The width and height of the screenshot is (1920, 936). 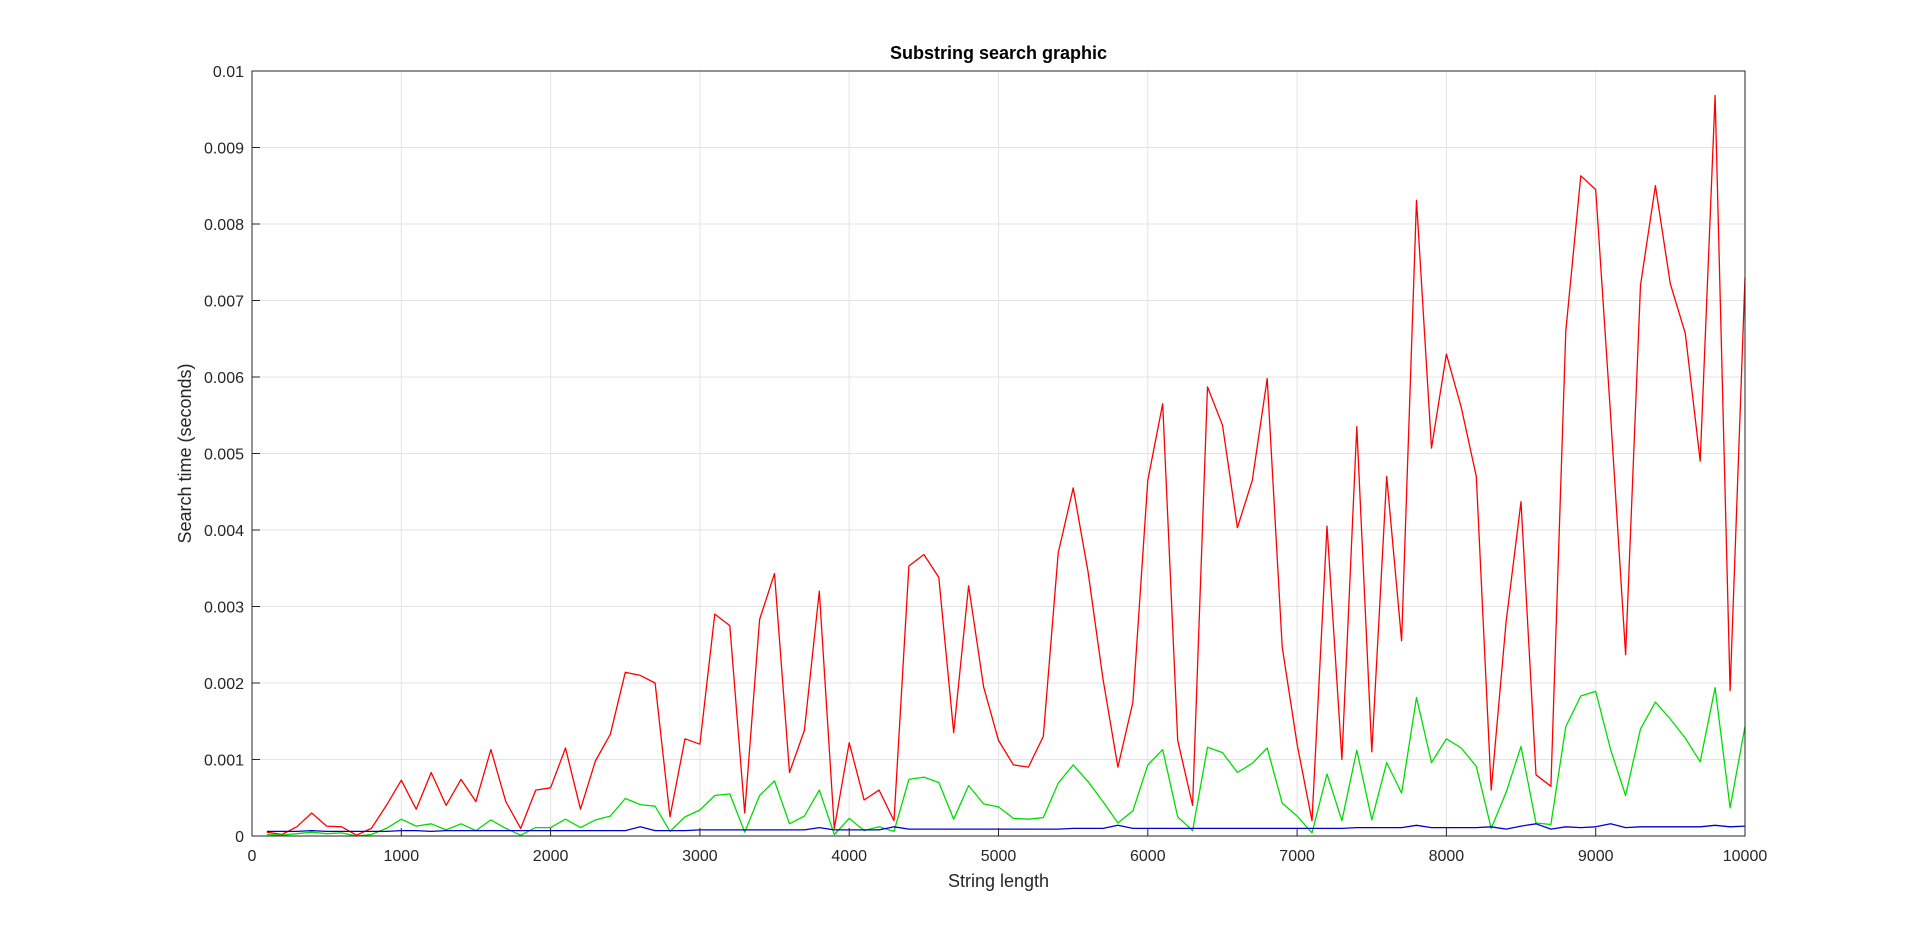 What do you see at coordinates (998, 53) in the screenshot?
I see `chart-title: Substring search graphic` at bounding box center [998, 53].